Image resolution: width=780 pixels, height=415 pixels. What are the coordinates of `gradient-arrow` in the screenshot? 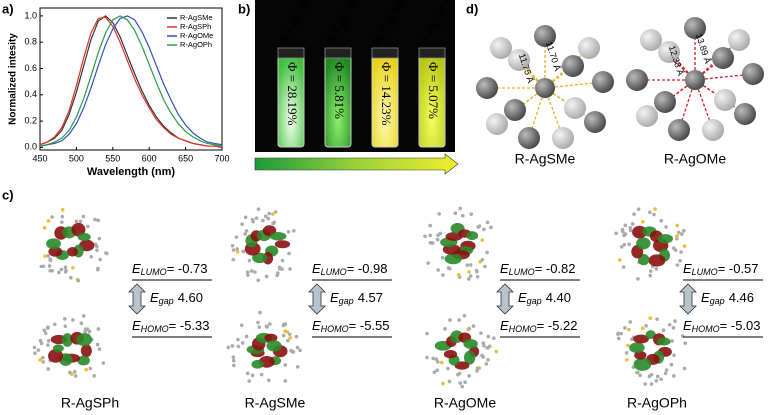 It's located at (356, 164).